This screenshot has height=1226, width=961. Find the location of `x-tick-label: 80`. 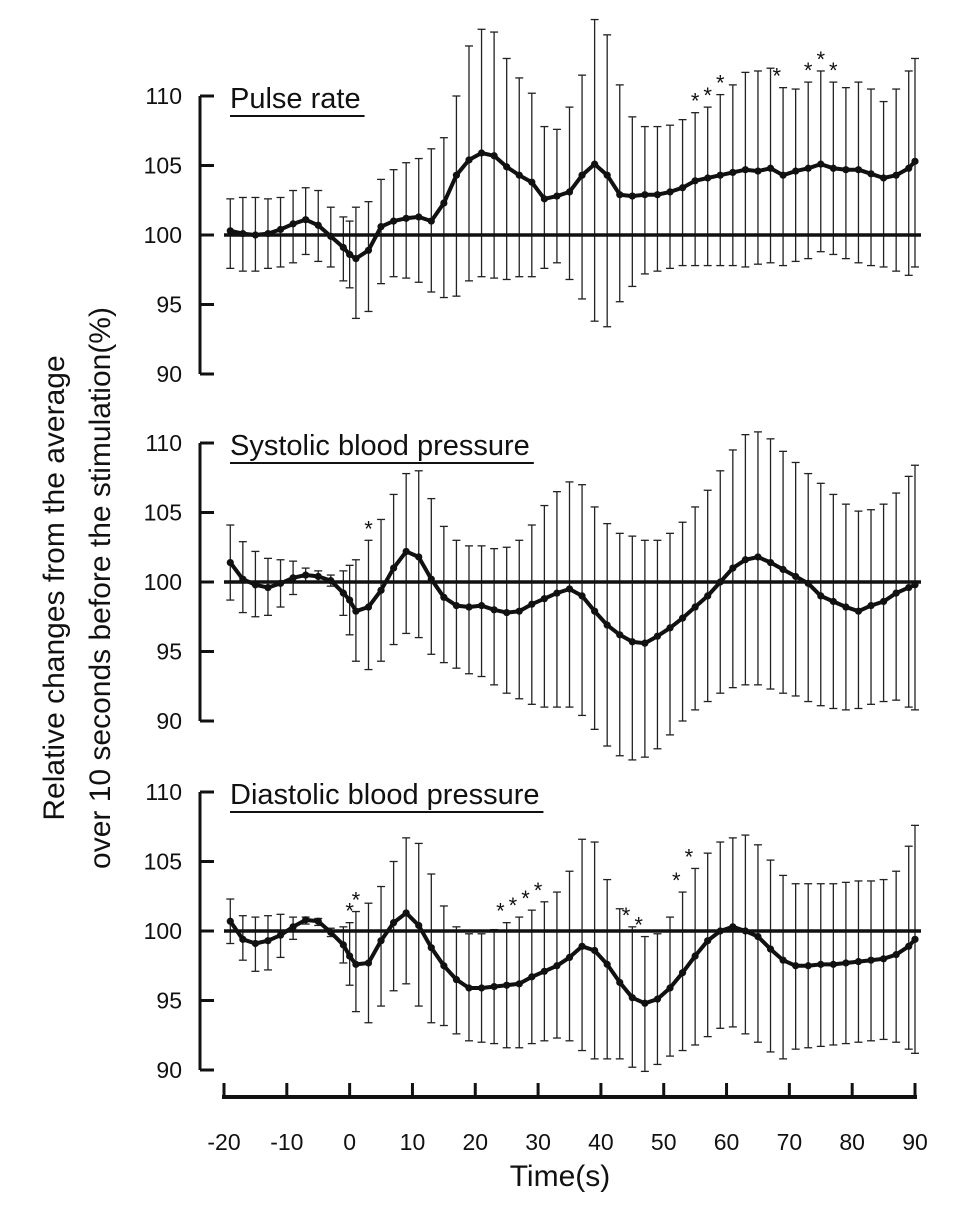

x-tick-label: 80 is located at coordinates (852, 1142).